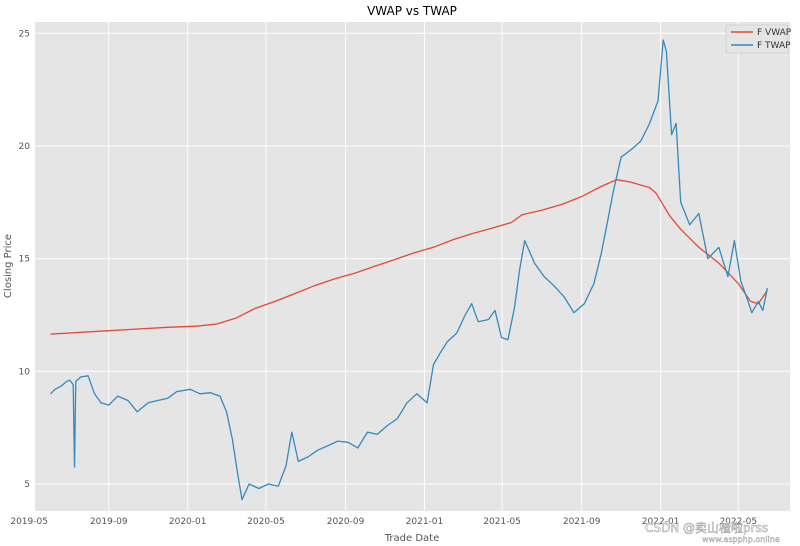 The image size is (800, 546). Describe the element at coordinates (266, 522) in the screenshot. I see `x-tick-label: 2020-05` at that location.